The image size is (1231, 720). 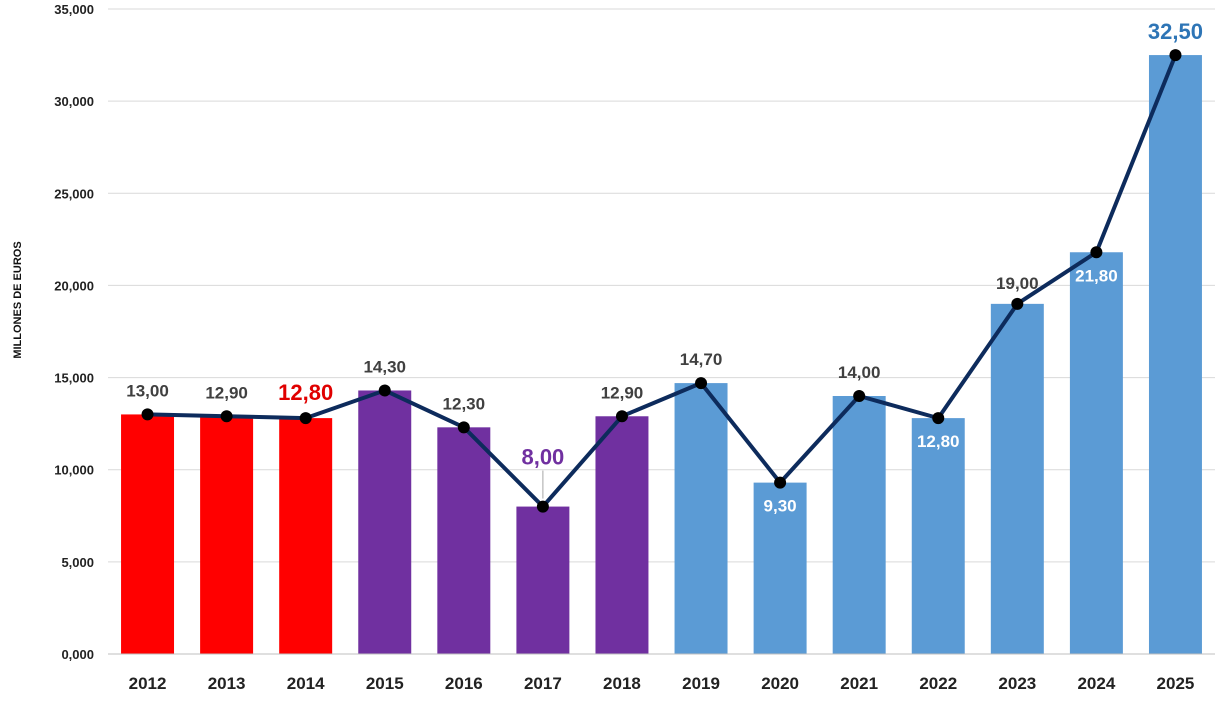 What do you see at coordinates (938, 441) in the screenshot?
I see `data-label-2022: 12,80` at bounding box center [938, 441].